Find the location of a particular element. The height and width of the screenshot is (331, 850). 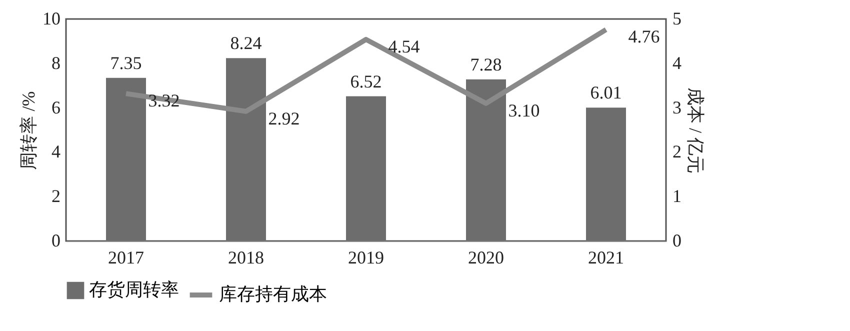

y-tick-label: 6 is located at coordinates (56, 107).